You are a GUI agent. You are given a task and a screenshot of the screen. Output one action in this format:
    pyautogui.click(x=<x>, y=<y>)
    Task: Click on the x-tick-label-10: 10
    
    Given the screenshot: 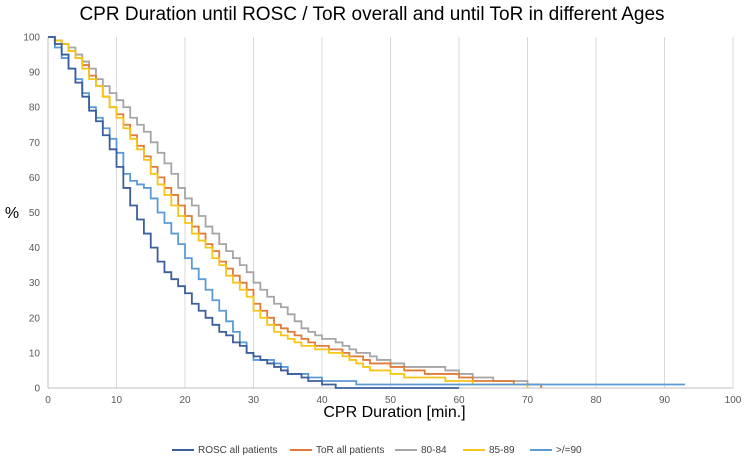 What is the action you would take?
    pyautogui.click(x=117, y=400)
    